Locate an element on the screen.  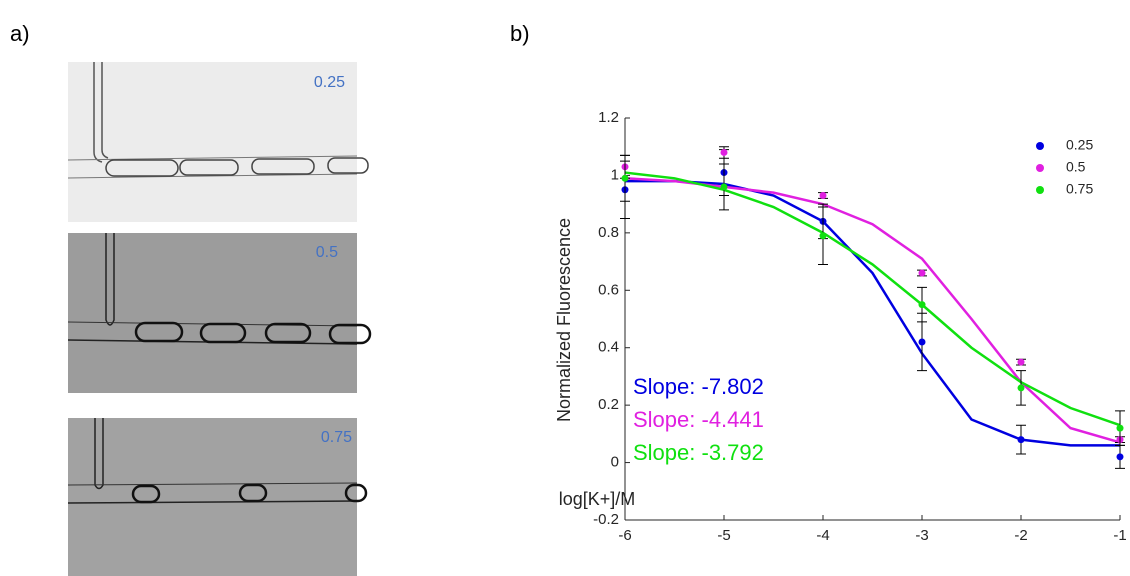
micrograph: 0.25 is located at coordinates (218, 142).